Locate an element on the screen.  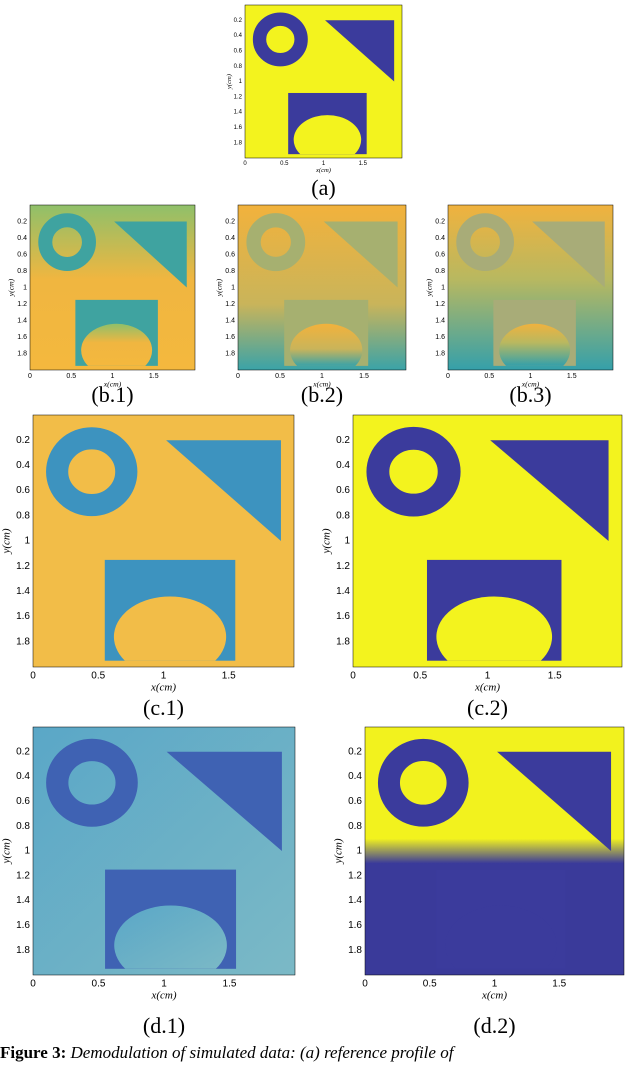
panel-caption: (a) is located at coordinates (323, 187).